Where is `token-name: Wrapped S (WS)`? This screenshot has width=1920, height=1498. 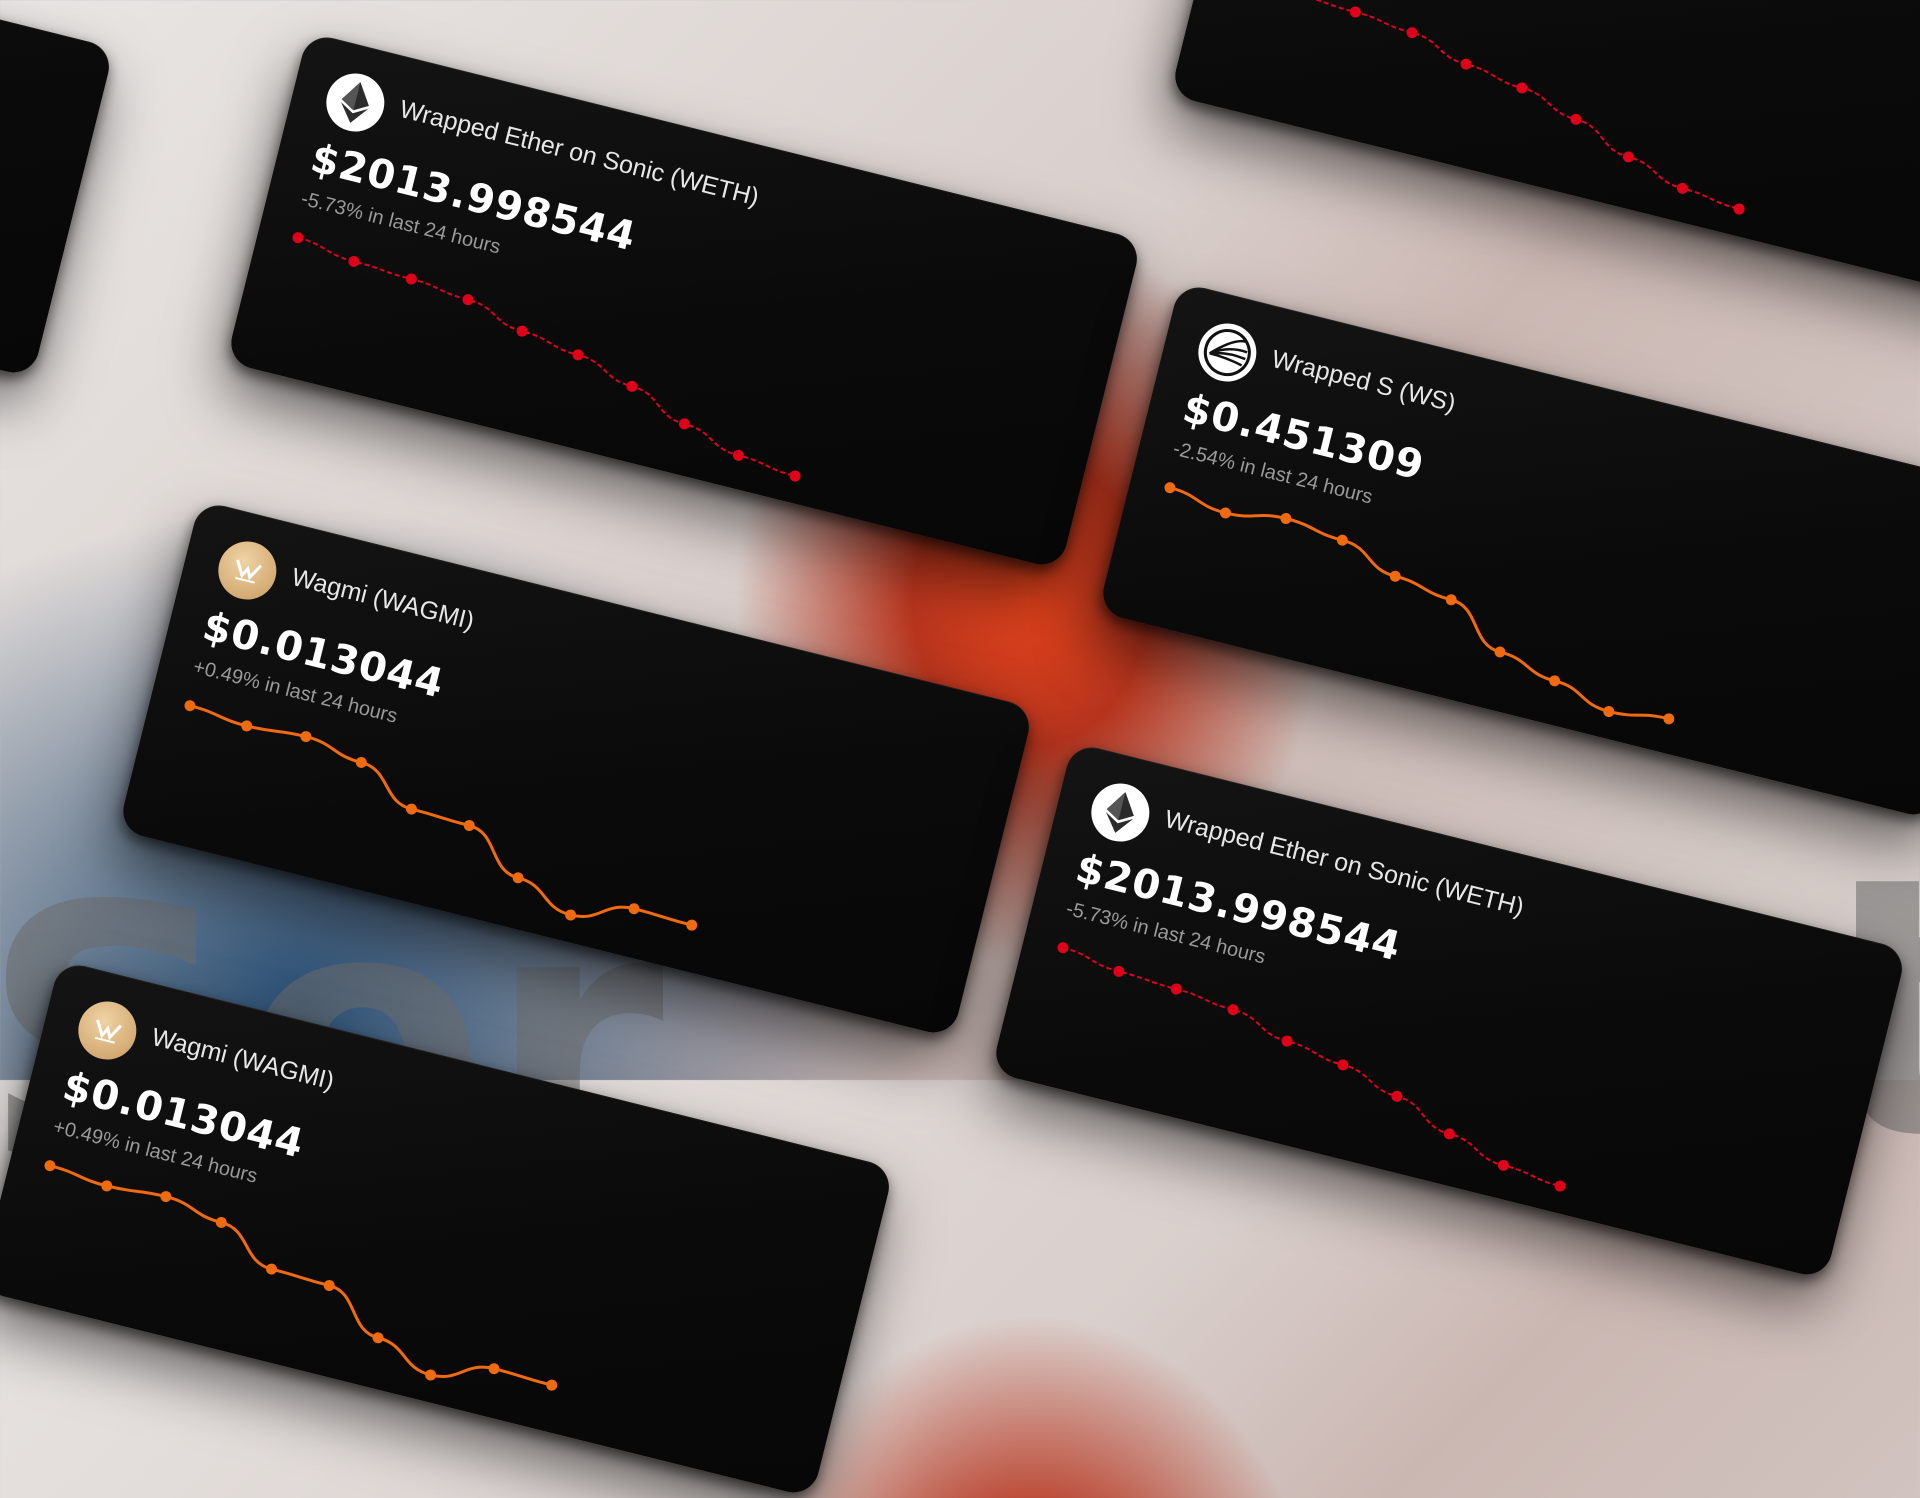 token-name: Wrapped S (WS) is located at coordinates (1363, 381).